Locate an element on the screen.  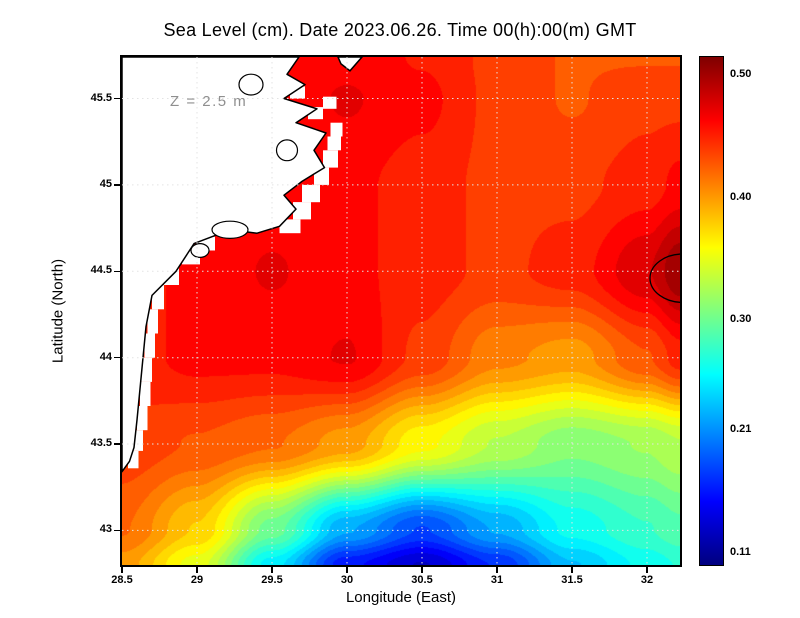
y-tick-label: 44.5 is located at coordinates (101, 270).